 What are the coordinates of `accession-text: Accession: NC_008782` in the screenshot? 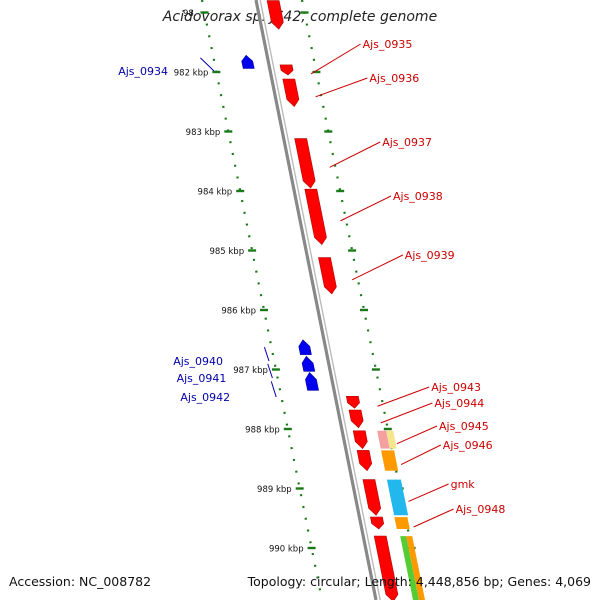 It's located at (80, 581).